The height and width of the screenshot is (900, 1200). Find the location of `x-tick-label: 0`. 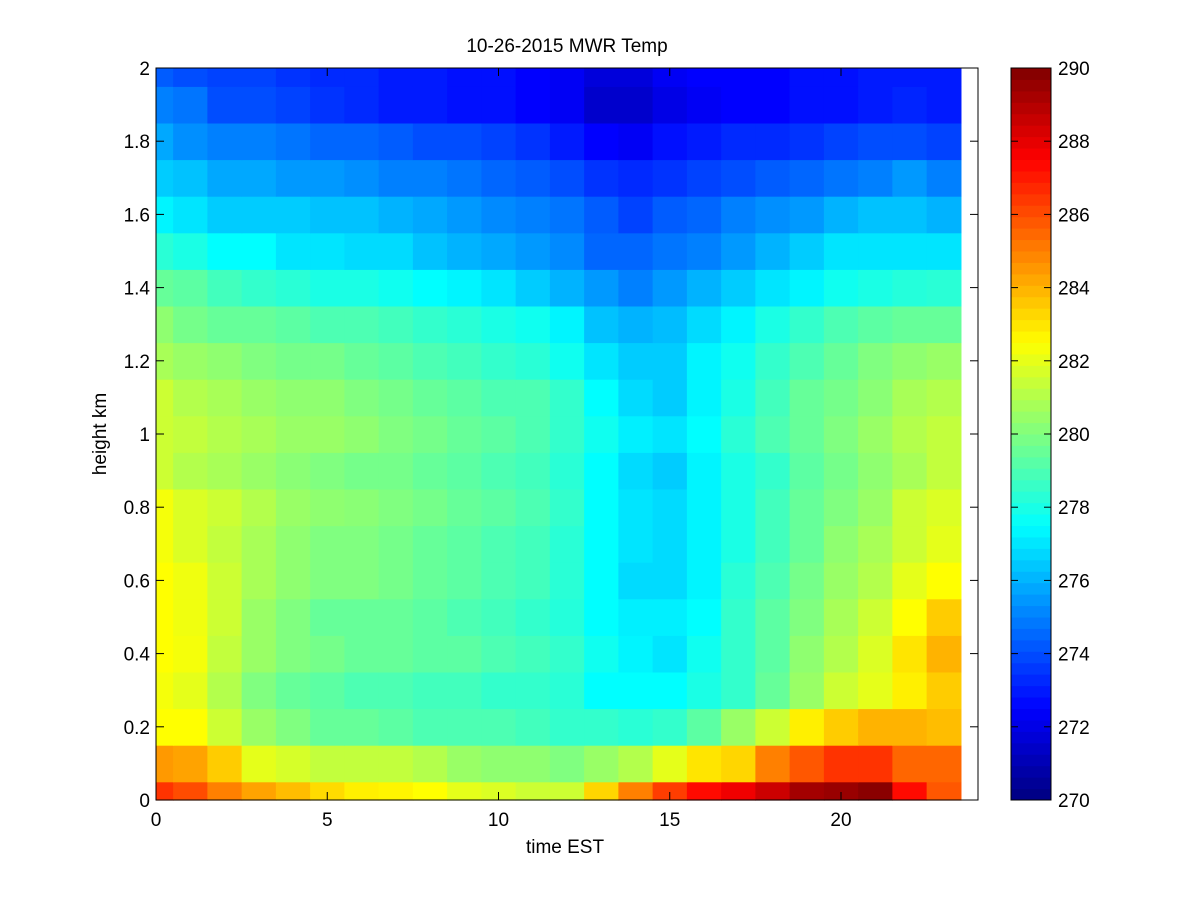

x-tick-label: 0 is located at coordinates (156, 820).